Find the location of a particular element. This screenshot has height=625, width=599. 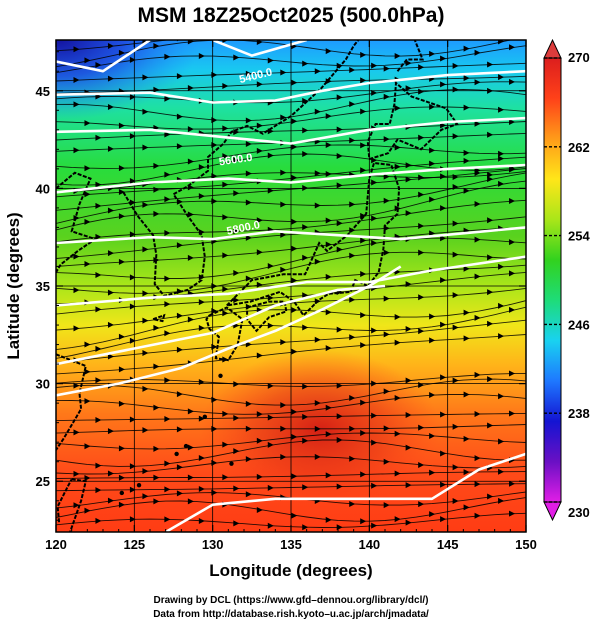

x-tick-label: 145 is located at coordinates (448, 544).